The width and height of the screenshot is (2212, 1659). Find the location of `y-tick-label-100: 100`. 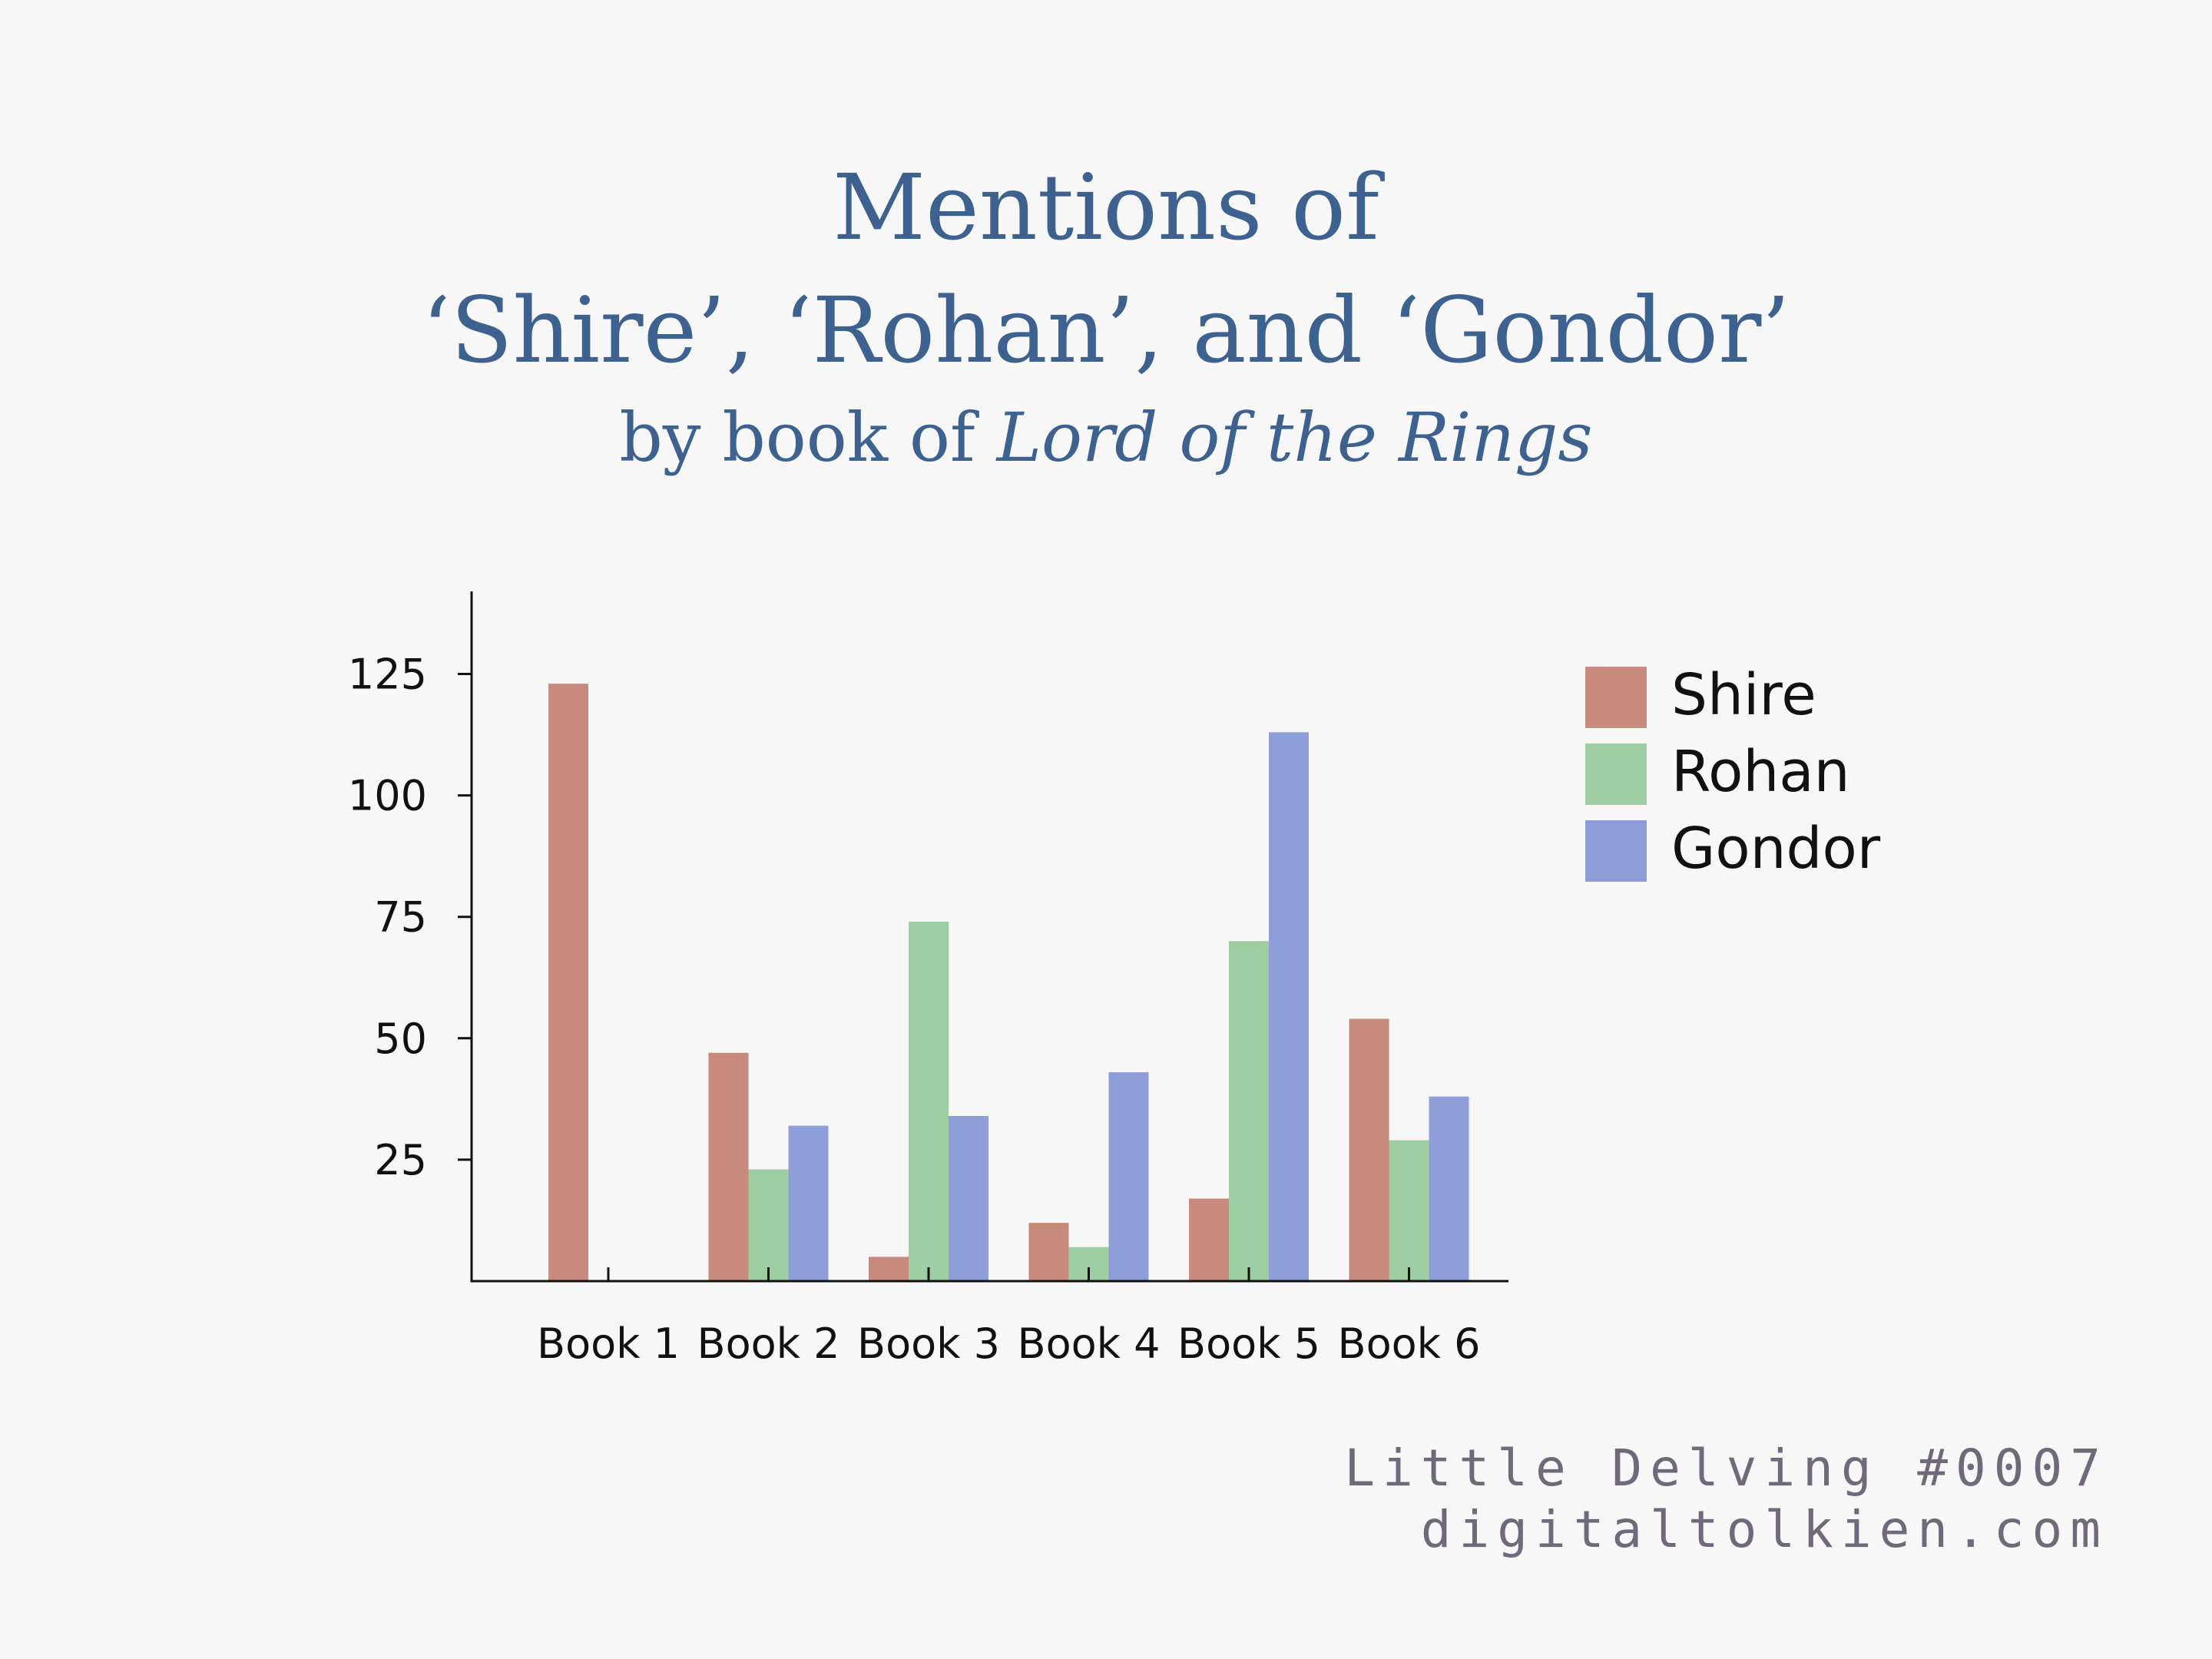

y-tick-label-100: 100 is located at coordinates (388, 796).